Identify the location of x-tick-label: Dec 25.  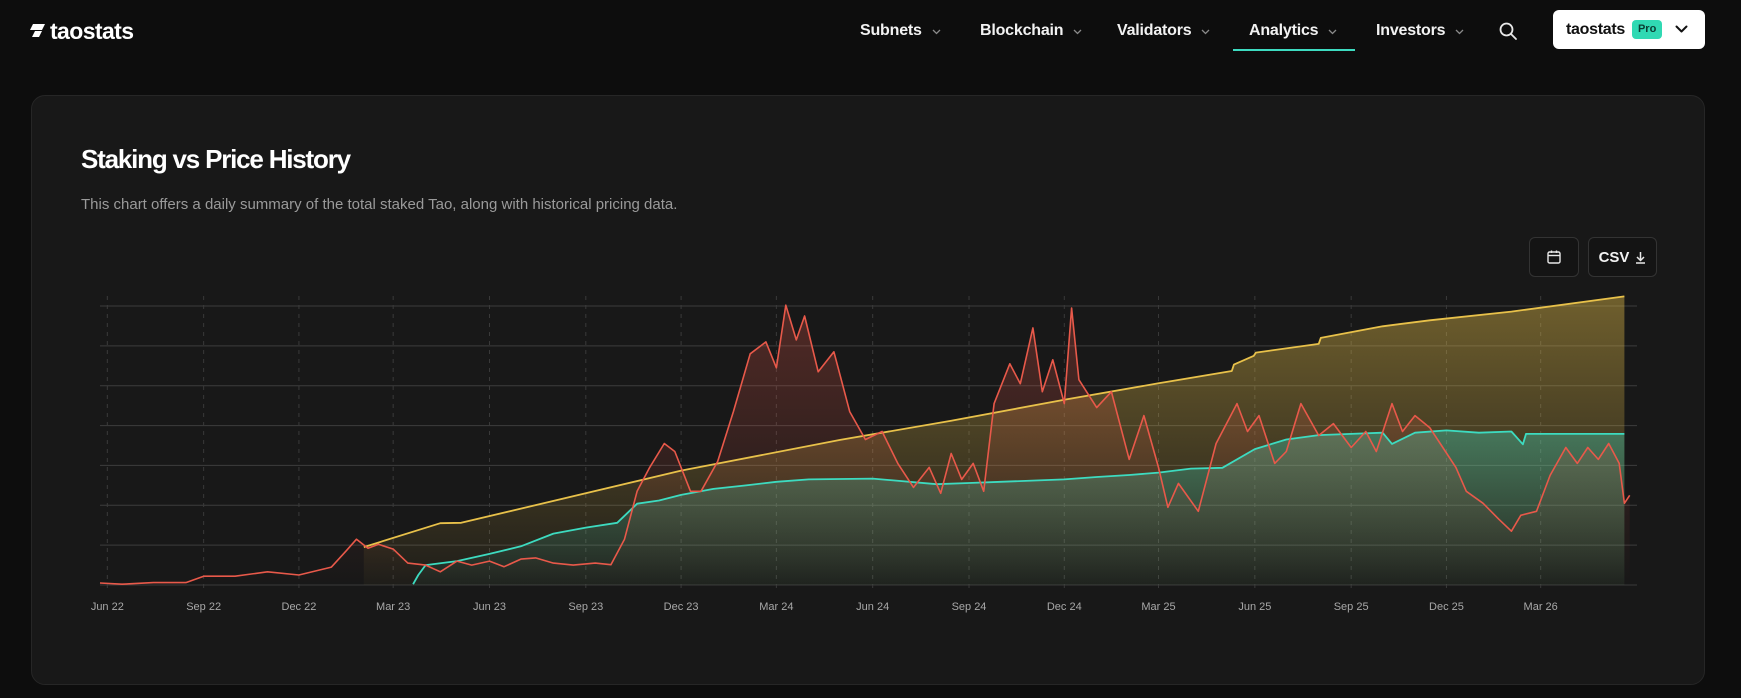
(1446, 607).